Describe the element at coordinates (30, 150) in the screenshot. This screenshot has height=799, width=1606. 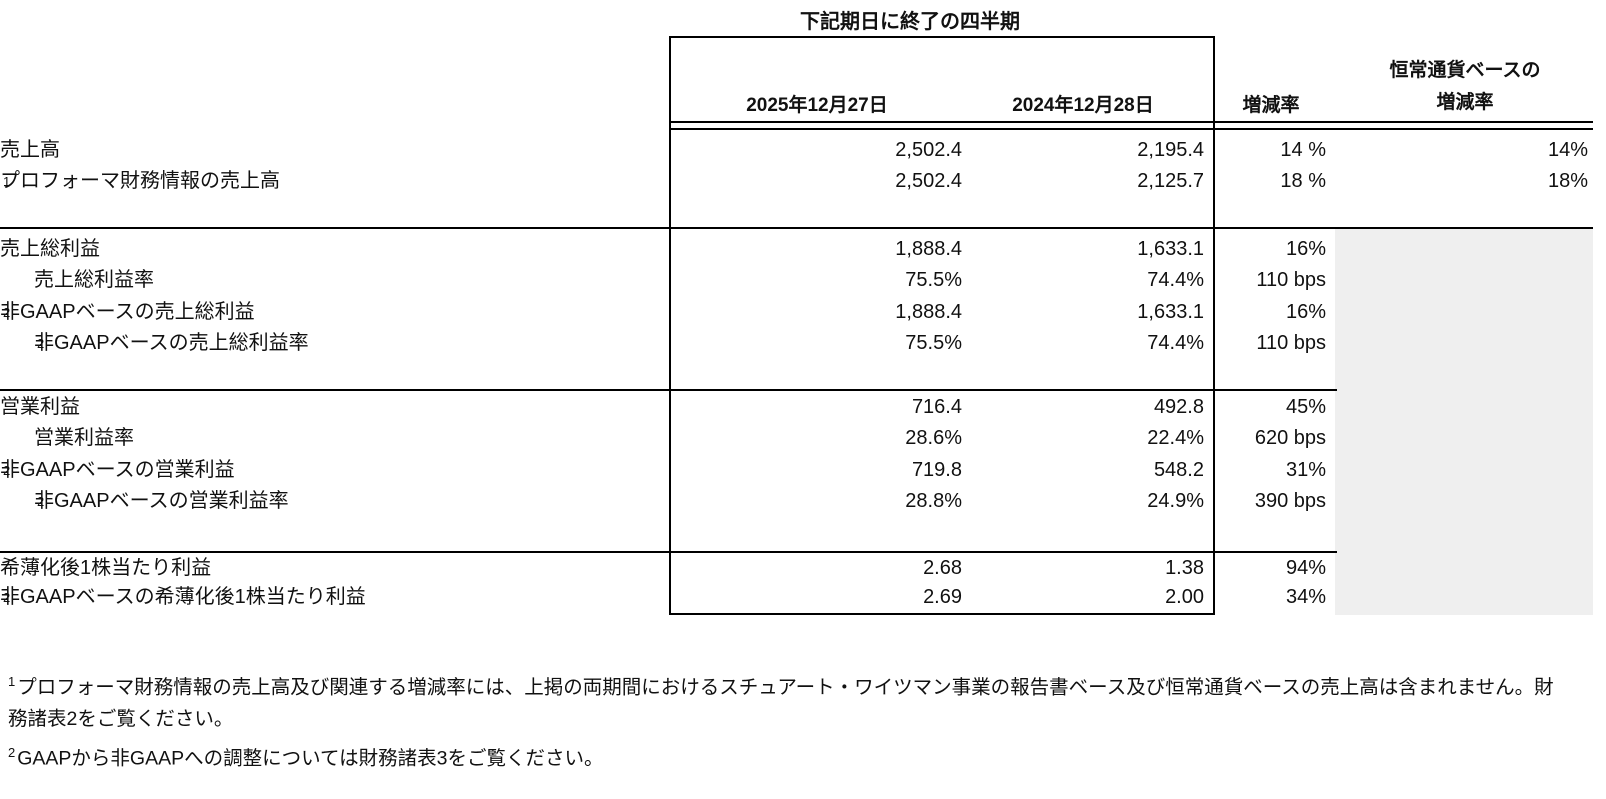
I see `row-label: 売上高` at that location.